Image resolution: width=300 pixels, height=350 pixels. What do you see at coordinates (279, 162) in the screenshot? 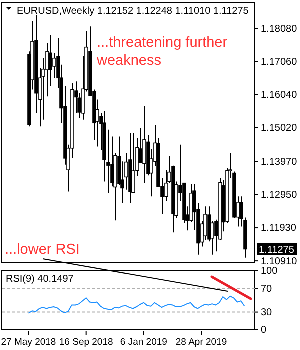
I see `y-tick-label: 1.13970` at bounding box center [279, 162].